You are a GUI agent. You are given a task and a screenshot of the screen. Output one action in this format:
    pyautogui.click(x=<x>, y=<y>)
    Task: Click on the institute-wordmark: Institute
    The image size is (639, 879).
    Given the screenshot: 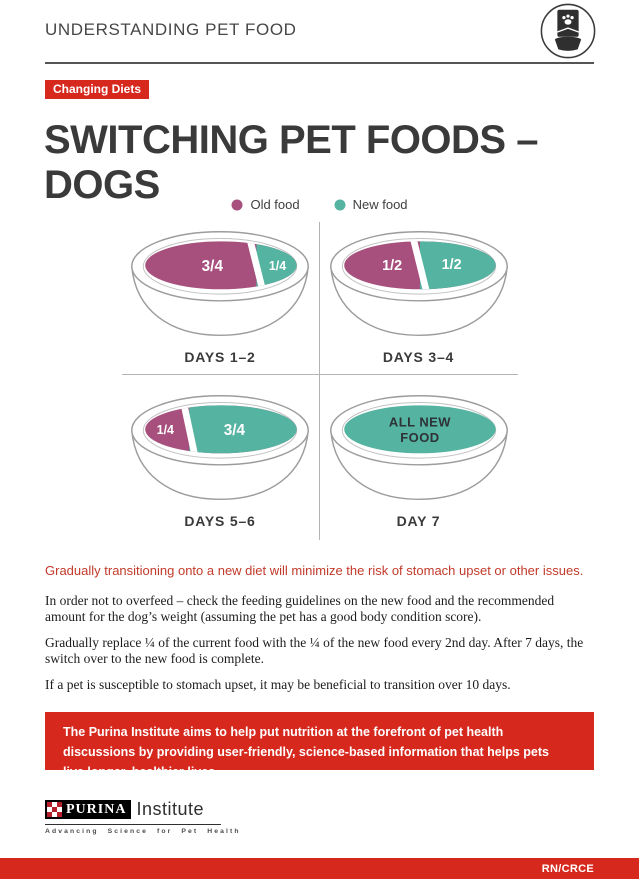 What is the action you would take?
    pyautogui.click(x=170, y=809)
    